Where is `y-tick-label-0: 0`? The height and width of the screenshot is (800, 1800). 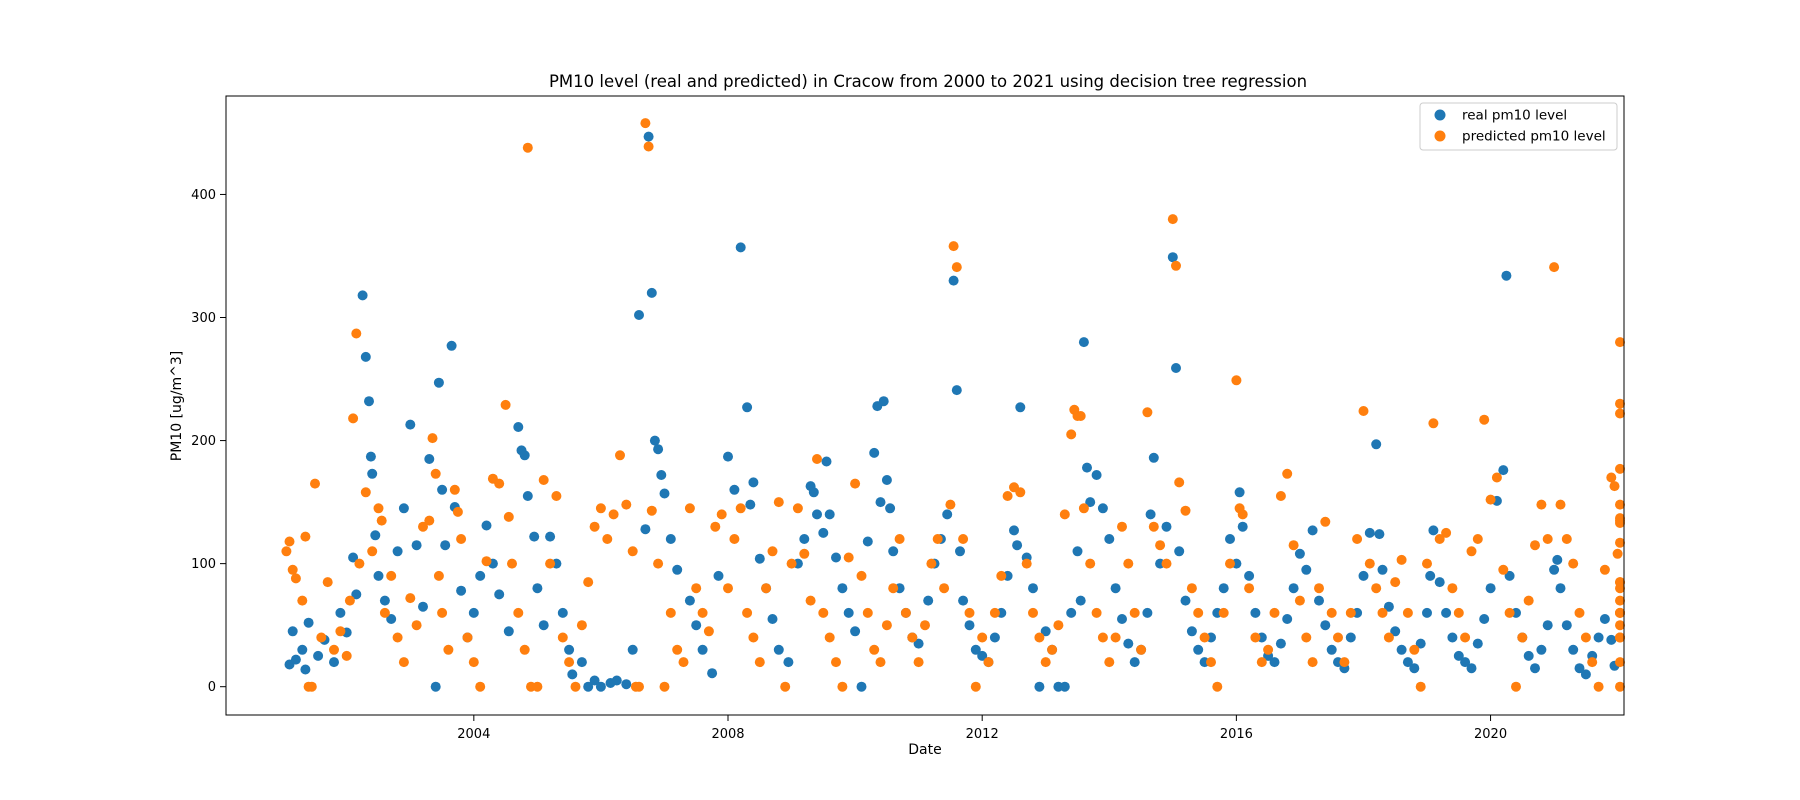
y-tick-label-0: 0 is located at coordinates (212, 687).